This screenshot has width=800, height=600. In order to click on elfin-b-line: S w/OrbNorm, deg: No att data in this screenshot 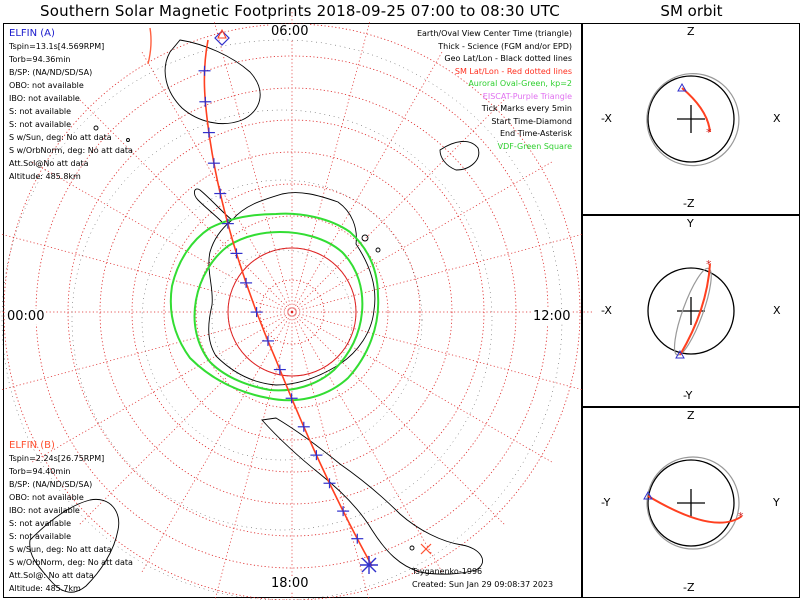, I will do `click(71, 562)`.